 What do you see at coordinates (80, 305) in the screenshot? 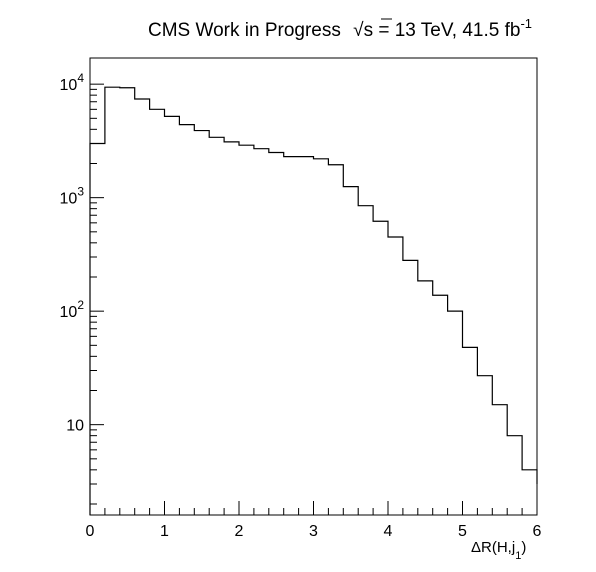
I see `y-tick-label-exponent: 2` at bounding box center [80, 305].